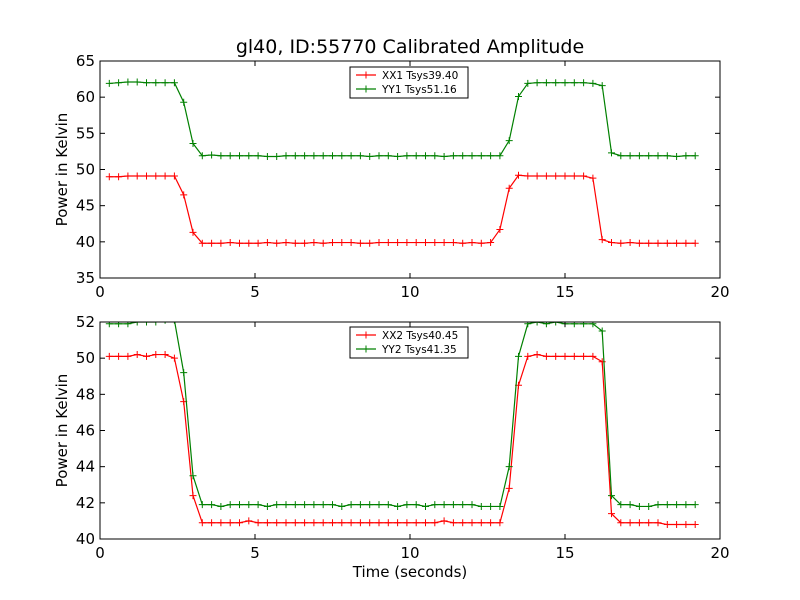 The image size is (800, 600). What do you see at coordinates (409, 553) in the screenshot?
I see `x-tick-label: 10` at bounding box center [409, 553].